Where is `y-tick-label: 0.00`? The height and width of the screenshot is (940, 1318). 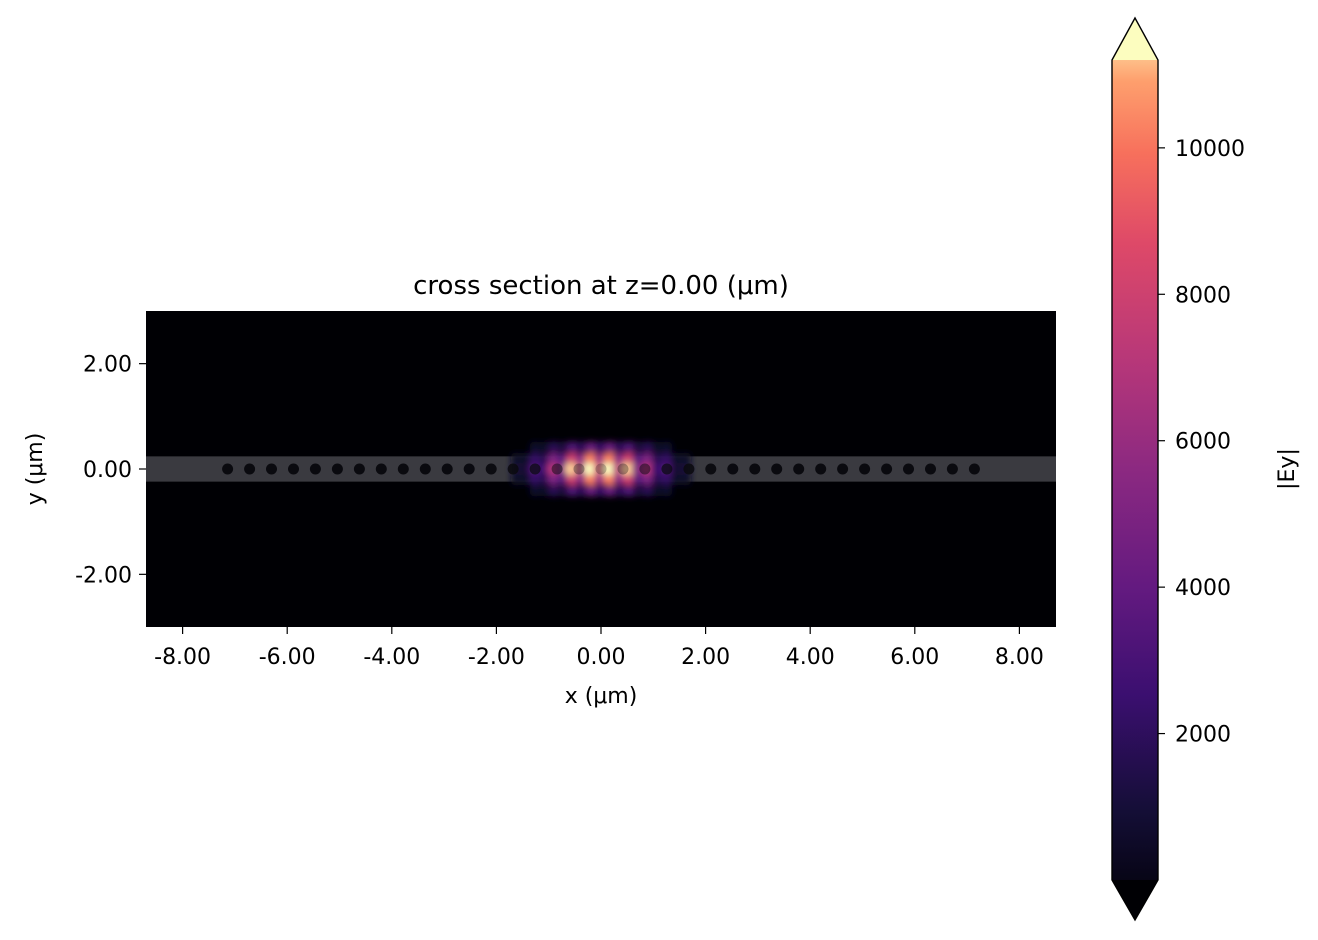
y-tick-label: 0.00 is located at coordinates (107, 470).